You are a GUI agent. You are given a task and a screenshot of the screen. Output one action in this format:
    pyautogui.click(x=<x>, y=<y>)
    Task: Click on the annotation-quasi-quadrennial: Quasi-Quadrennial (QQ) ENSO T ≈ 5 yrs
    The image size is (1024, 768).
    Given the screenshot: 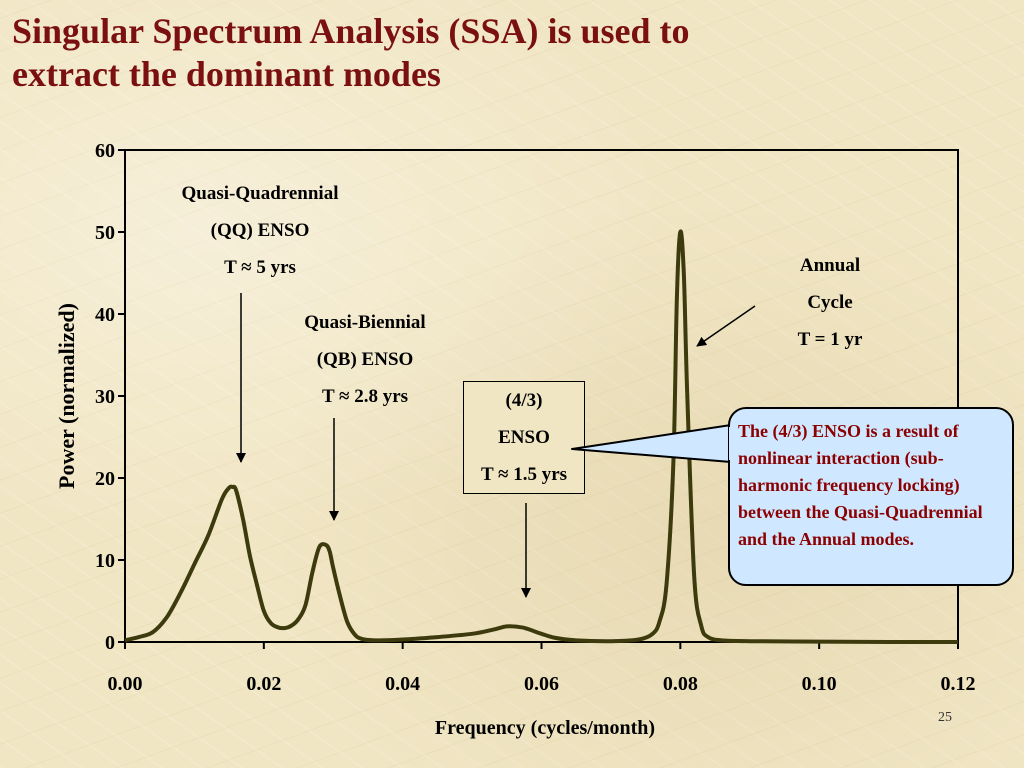 What is the action you would take?
    pyautogui.click(x=260, y=230)
    